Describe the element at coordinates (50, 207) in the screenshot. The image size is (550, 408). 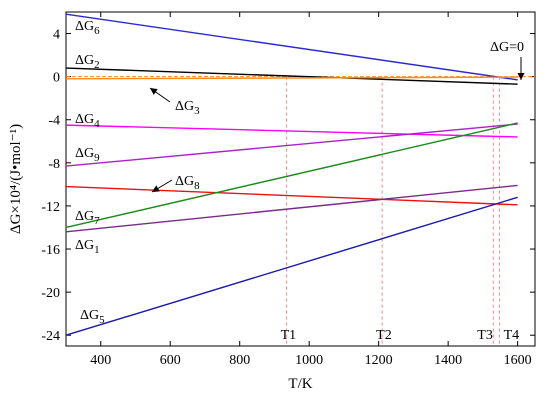
I see `y-tick-label: -12` at that location.